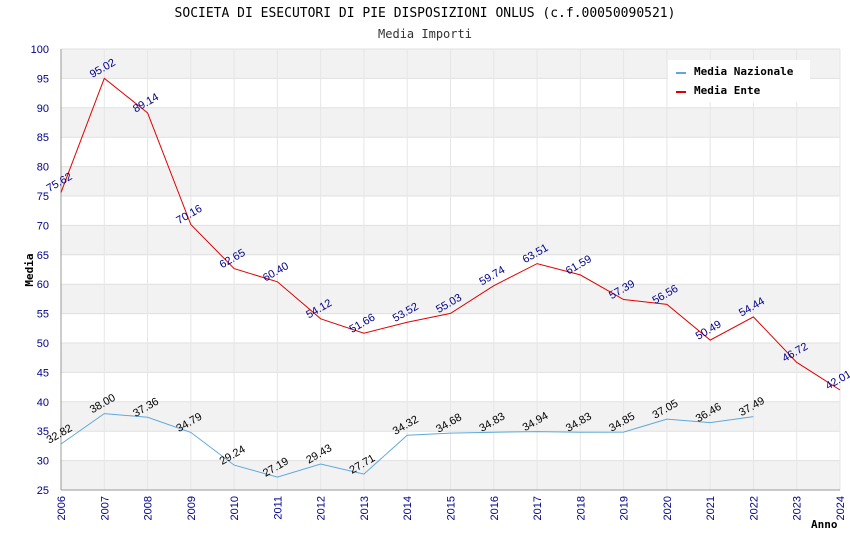 This screenshot has width=850, height=550. What do you see at coordinates (744, 71) in the screenshot?
I see `legend-label-nazionale: Media Nazionale` at bounding box center [744, 71].